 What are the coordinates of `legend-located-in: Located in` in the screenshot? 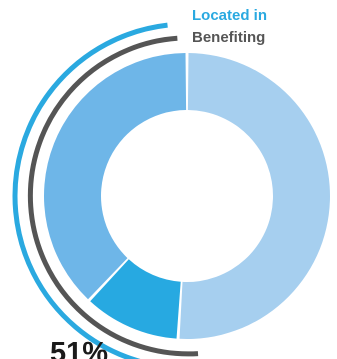 It's located at (229, 15).